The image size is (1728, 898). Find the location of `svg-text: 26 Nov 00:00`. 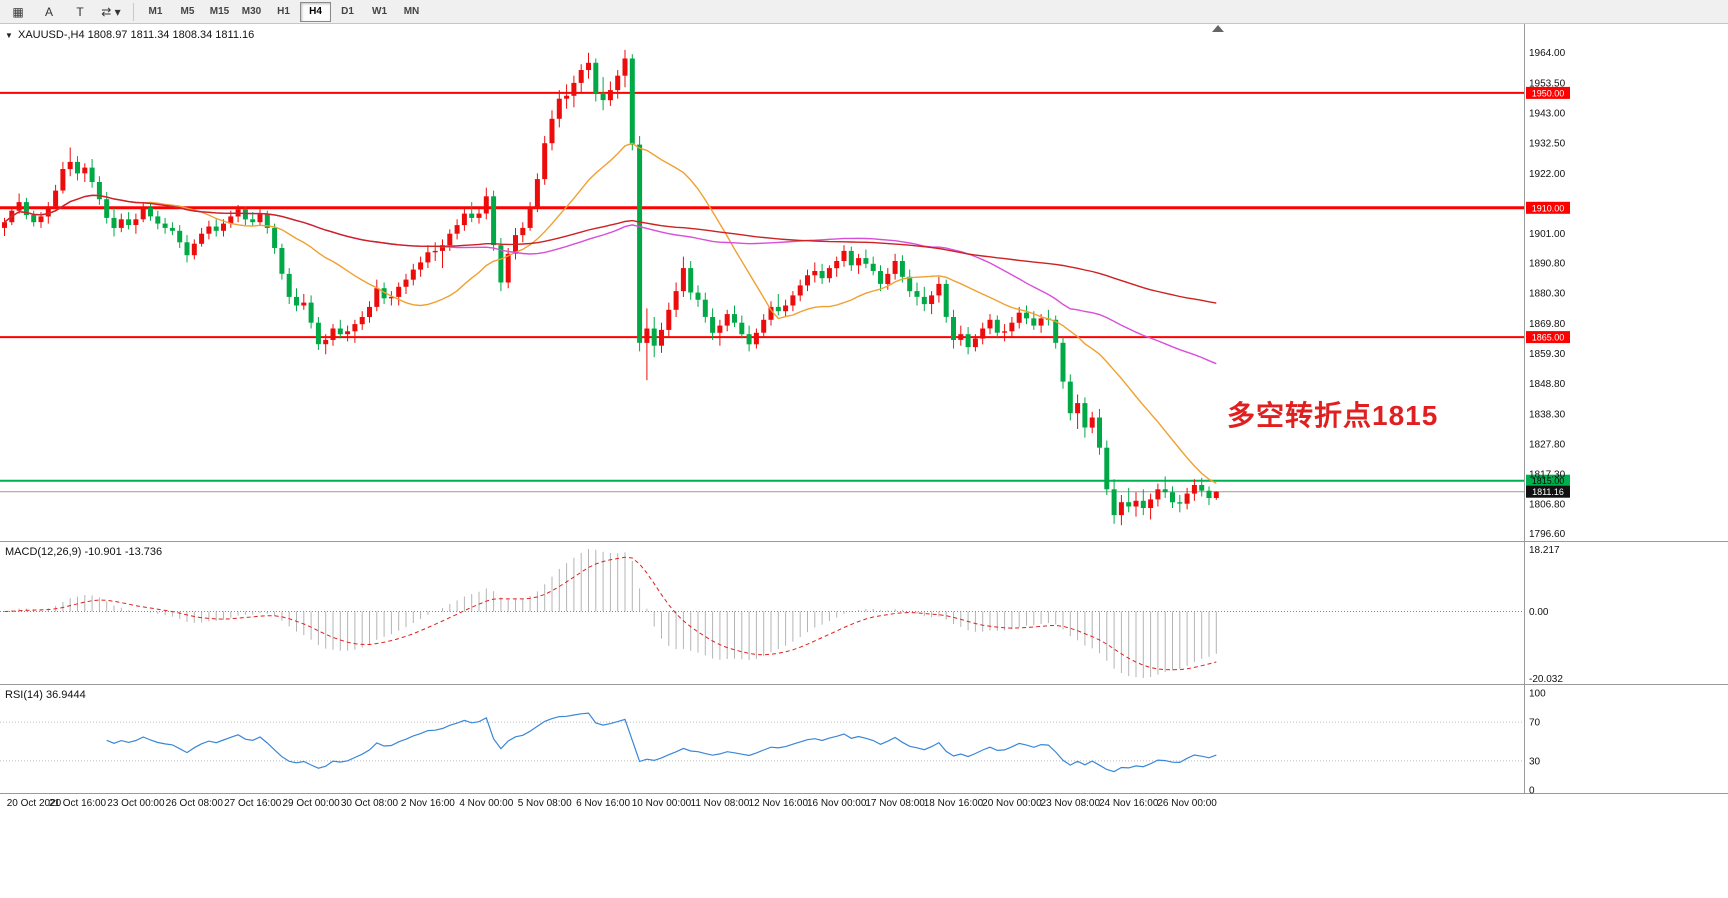

svg-text: 26 Nov 00:00 is located at coordinates (1187, 803).